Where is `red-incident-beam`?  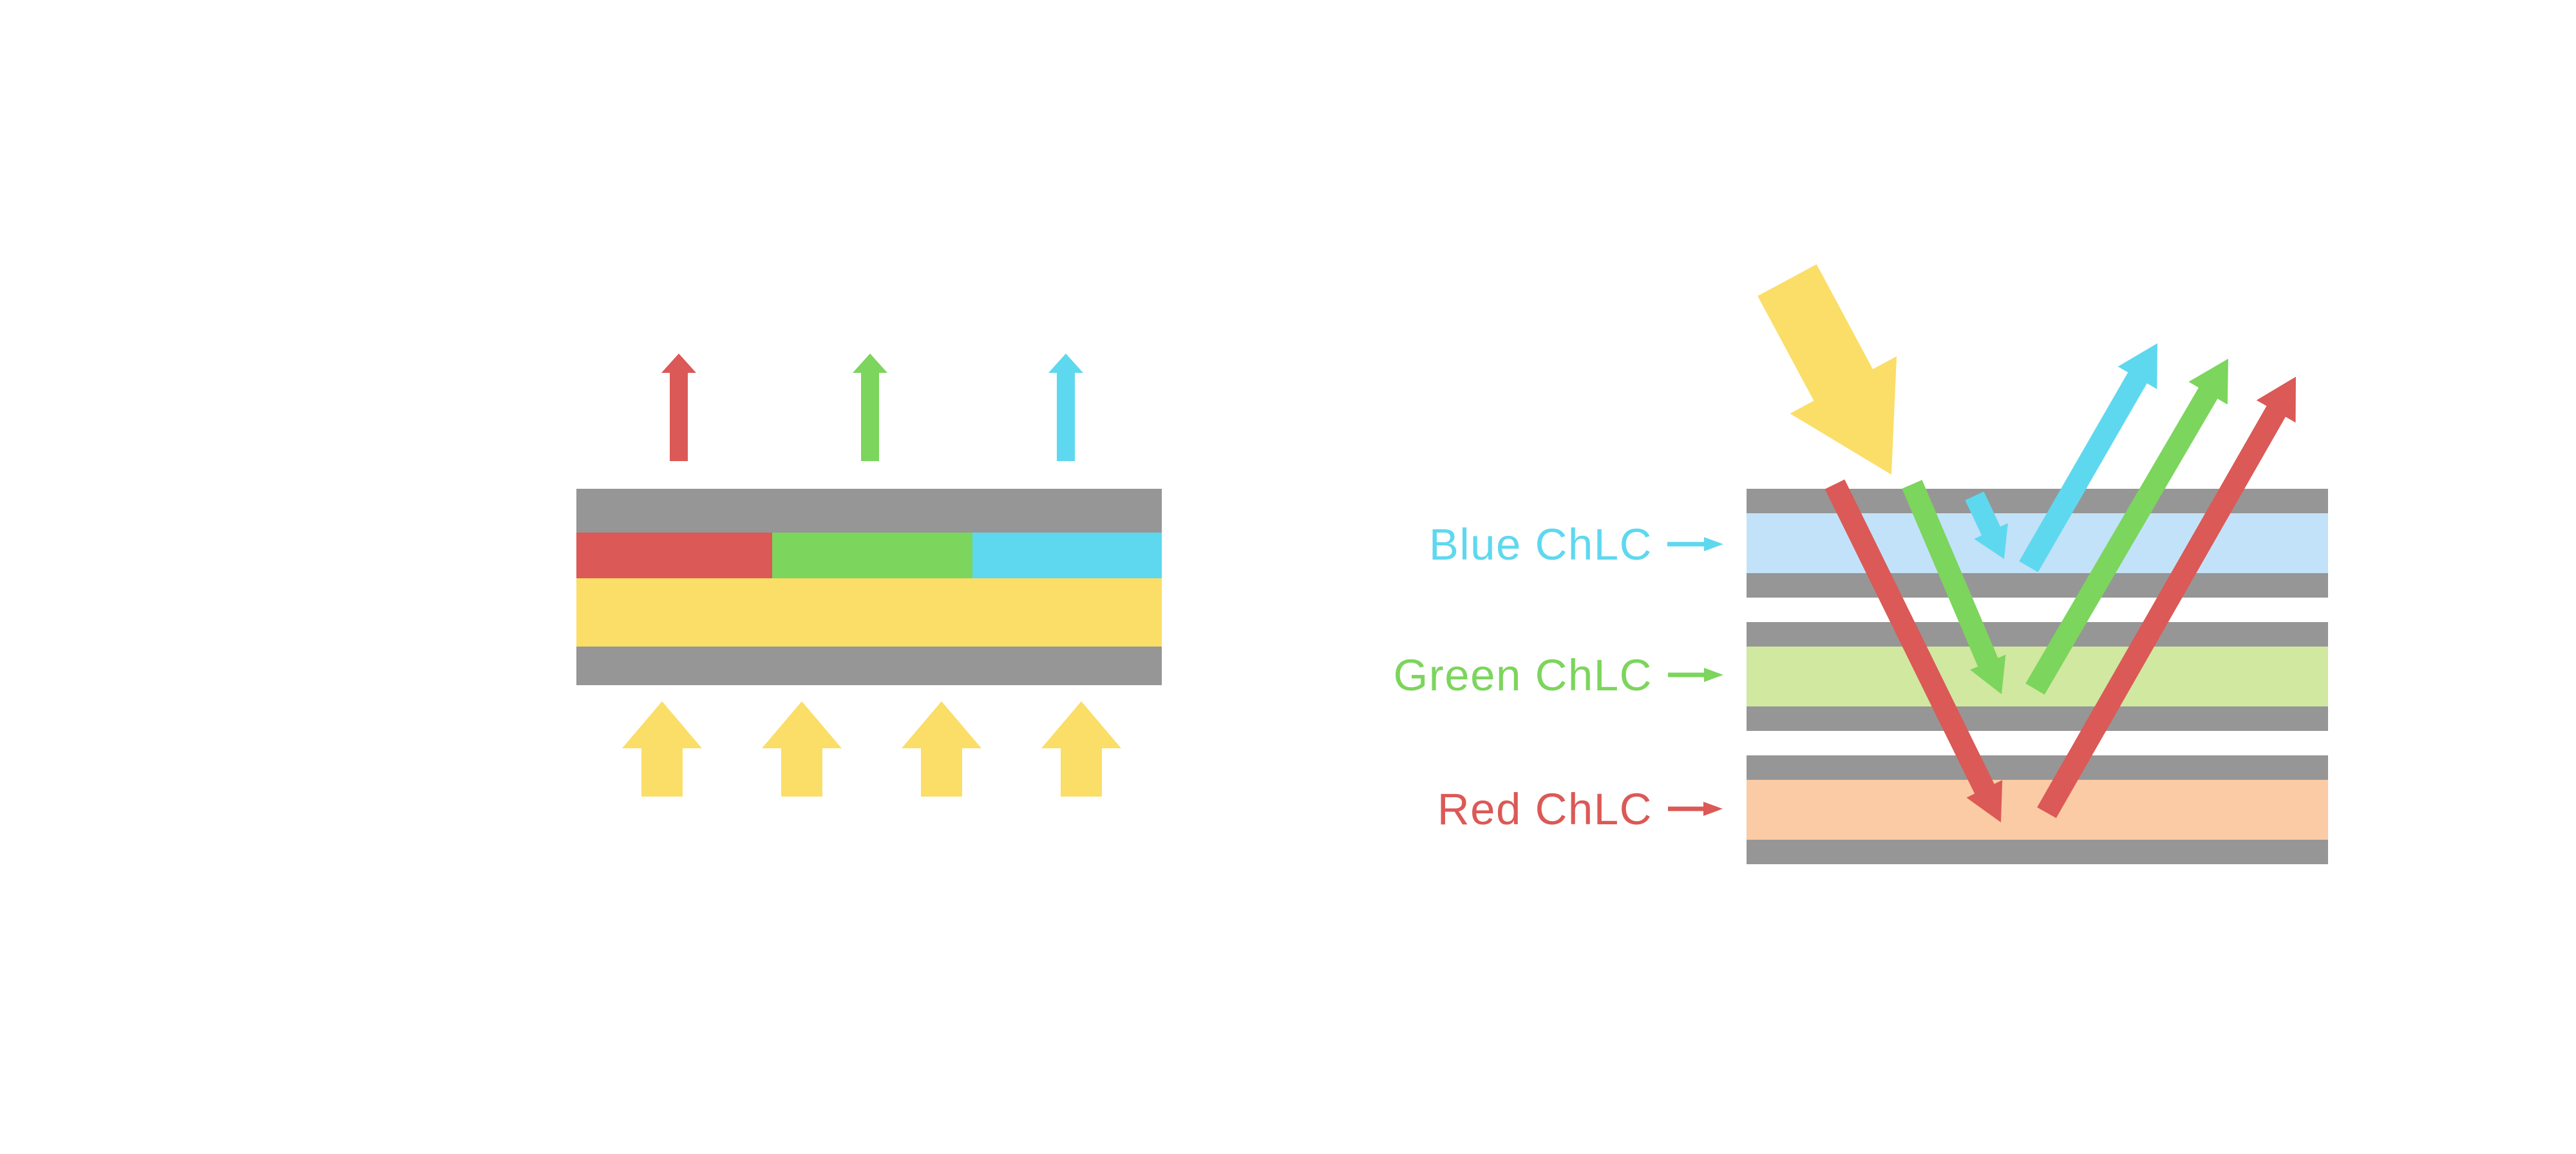
red-incident-beam is located at coordinates (1913, 650).